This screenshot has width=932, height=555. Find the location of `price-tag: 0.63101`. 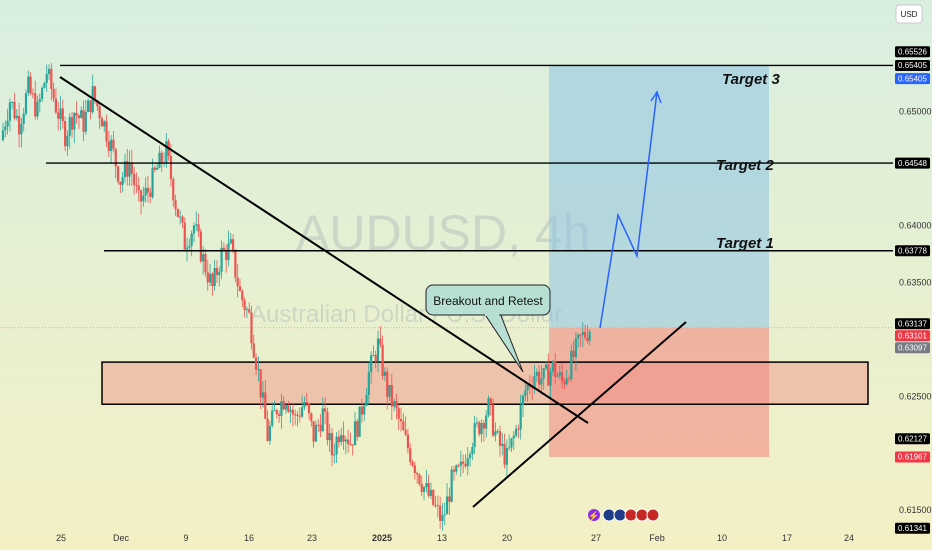

price-tag: 0.63101 is located at coordinates (912, 336).